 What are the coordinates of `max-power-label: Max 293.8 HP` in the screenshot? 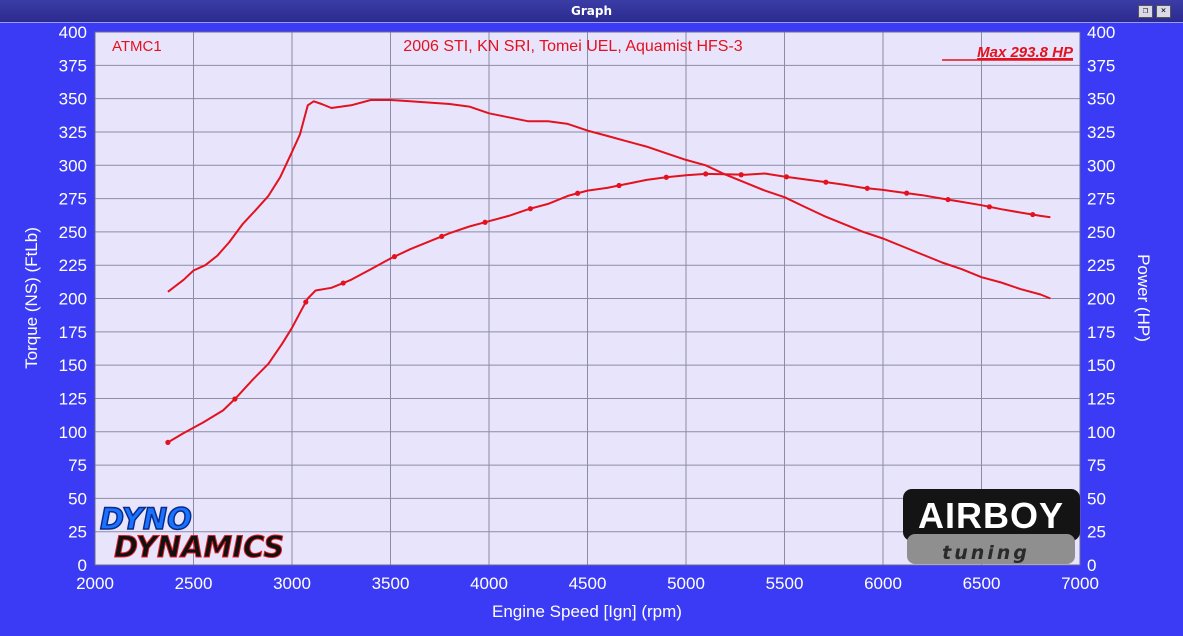 It's located at (1025, 52).